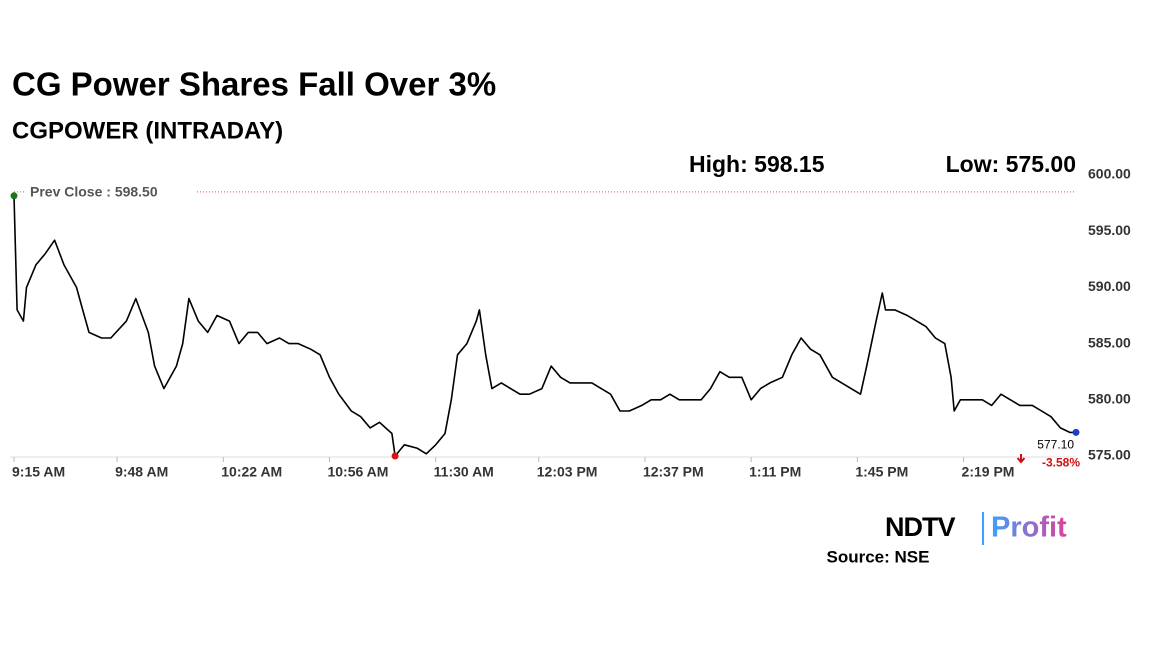 The height and width of the screenshot is (648, 1152). Describe the element at coordinates (1055, 445) in the screenshot. I see `last-price: 577.10` at that location.